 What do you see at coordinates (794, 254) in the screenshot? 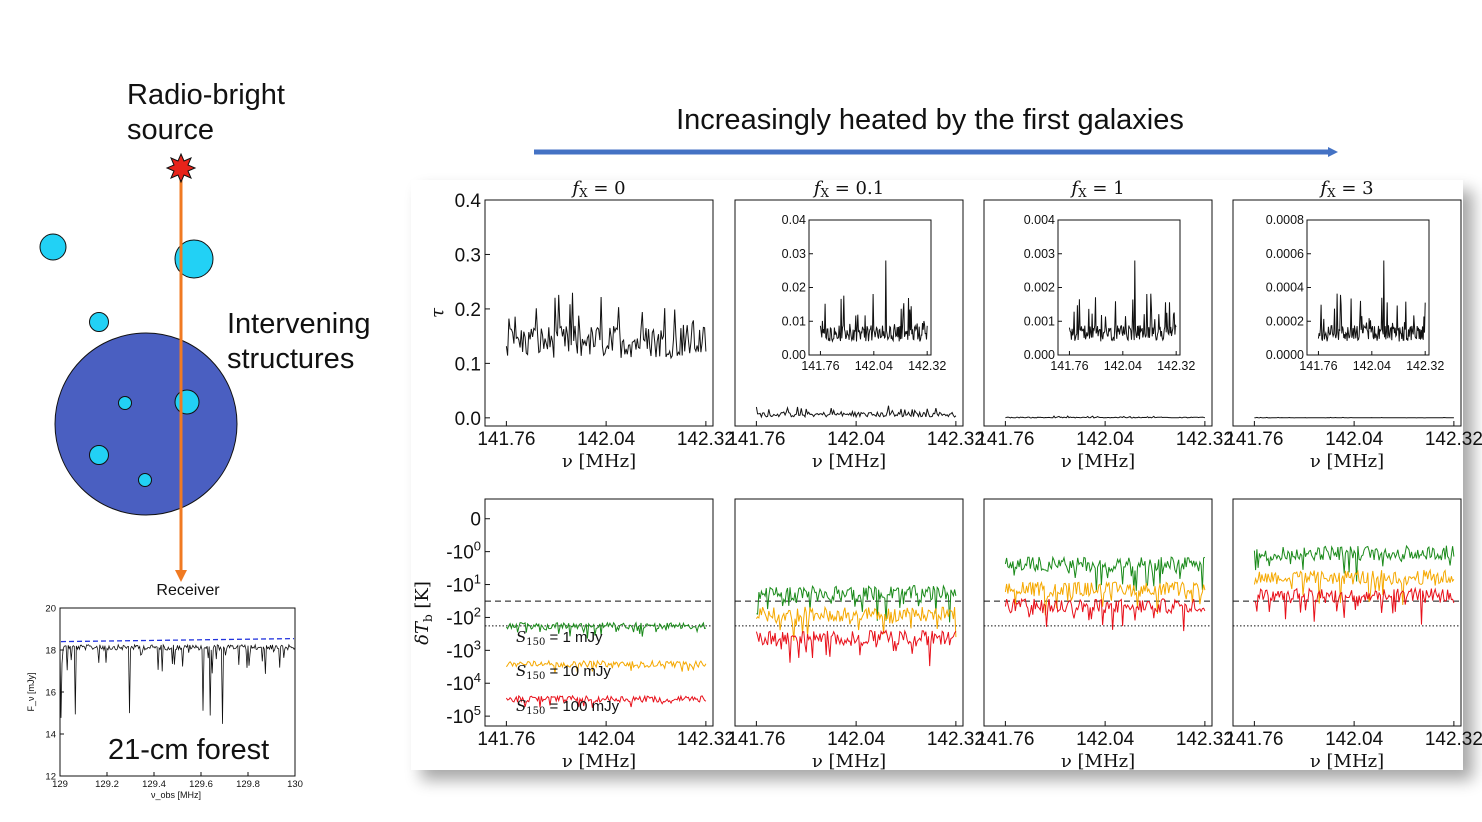
I see `inset-ytick-label: 0.03` at bounding box center [794, 254].